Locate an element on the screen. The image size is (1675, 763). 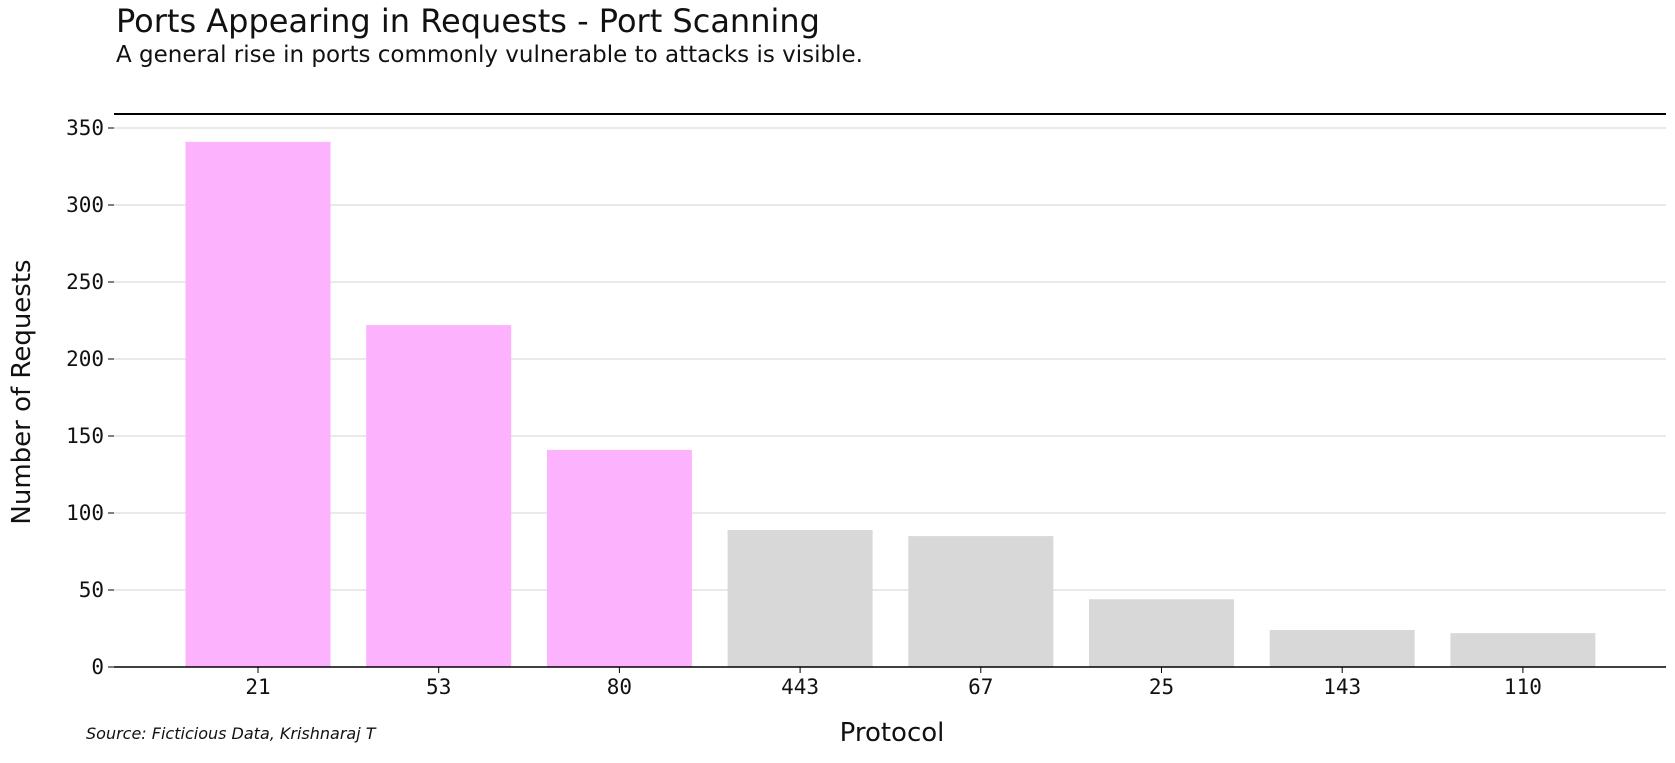
x-tick-label: 53 is located at coordinates (438, 687).